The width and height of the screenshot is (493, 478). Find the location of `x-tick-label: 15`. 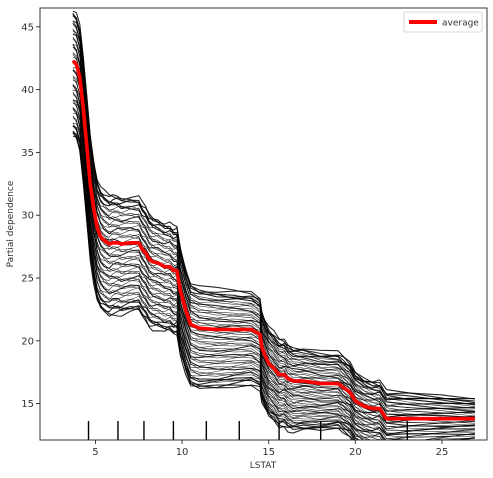

x-tick-label: 15 is located at coordinates (268, 452).